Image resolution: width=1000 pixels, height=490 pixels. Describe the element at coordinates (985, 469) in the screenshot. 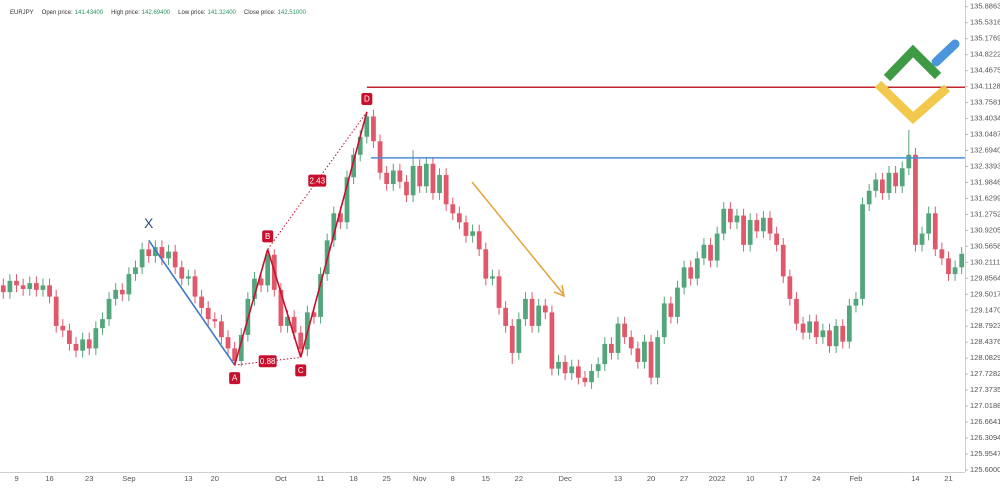

I see `y-tick-label: 125.60000` at that location.